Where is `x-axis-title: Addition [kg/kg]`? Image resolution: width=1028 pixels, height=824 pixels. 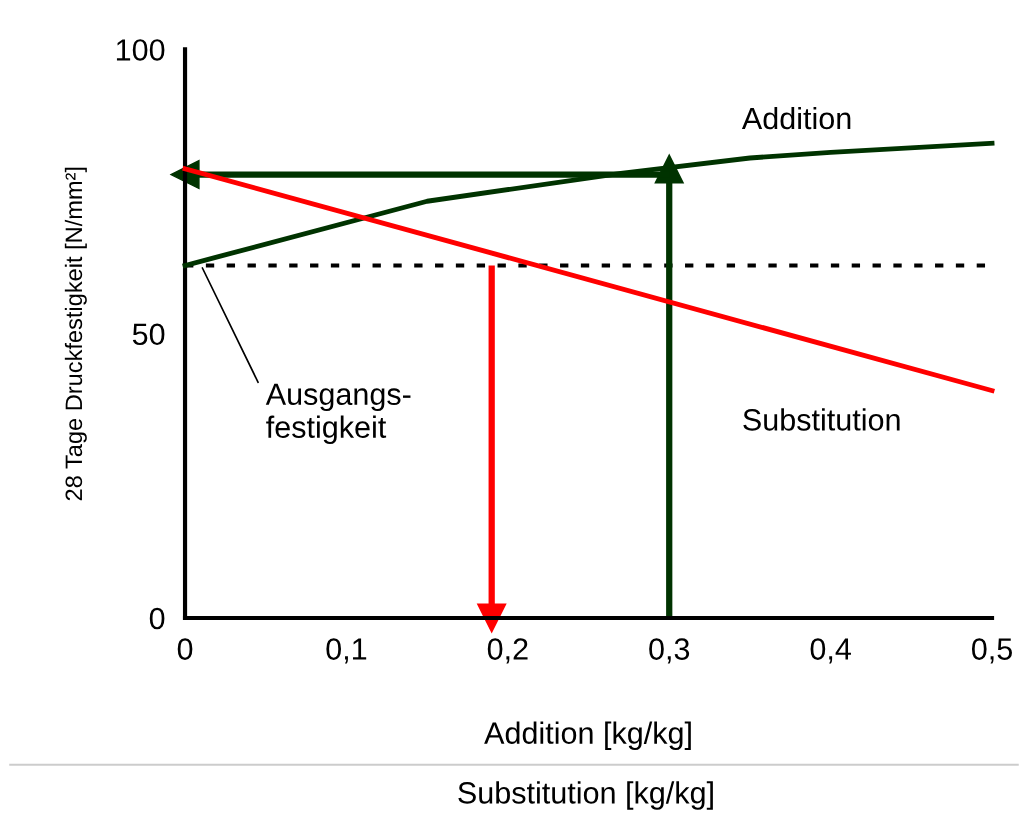 x-axis-title: Addition [kg/kg] is located at coordinates (587, 735).